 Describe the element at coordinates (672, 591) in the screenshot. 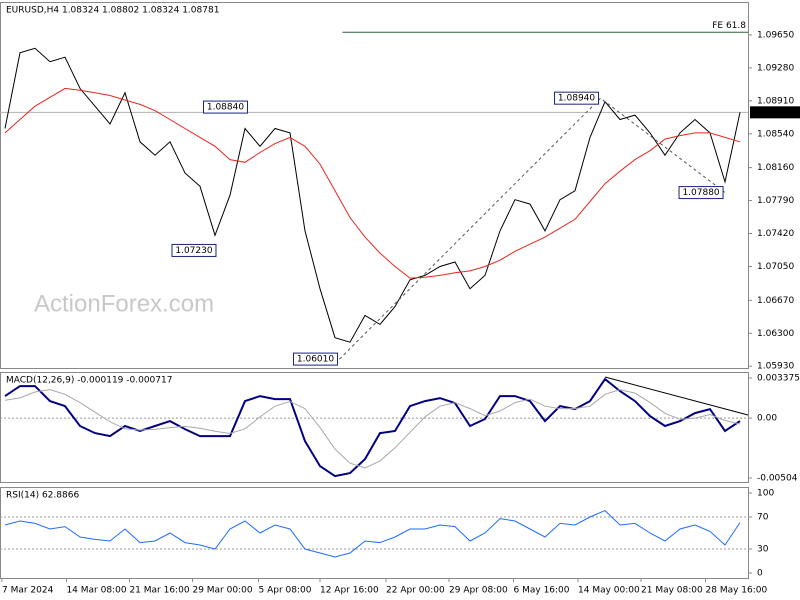

I see `x-tick-label: 21 May 08:00` at that location.